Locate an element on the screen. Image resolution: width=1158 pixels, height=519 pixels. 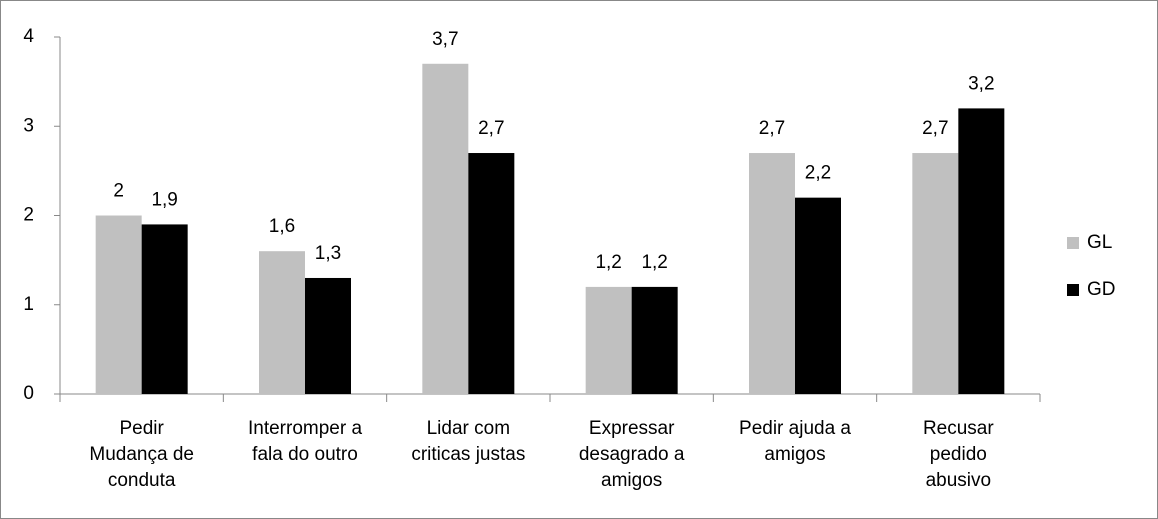
x-tick-label: Recusar is located at coordinates (958, 428).